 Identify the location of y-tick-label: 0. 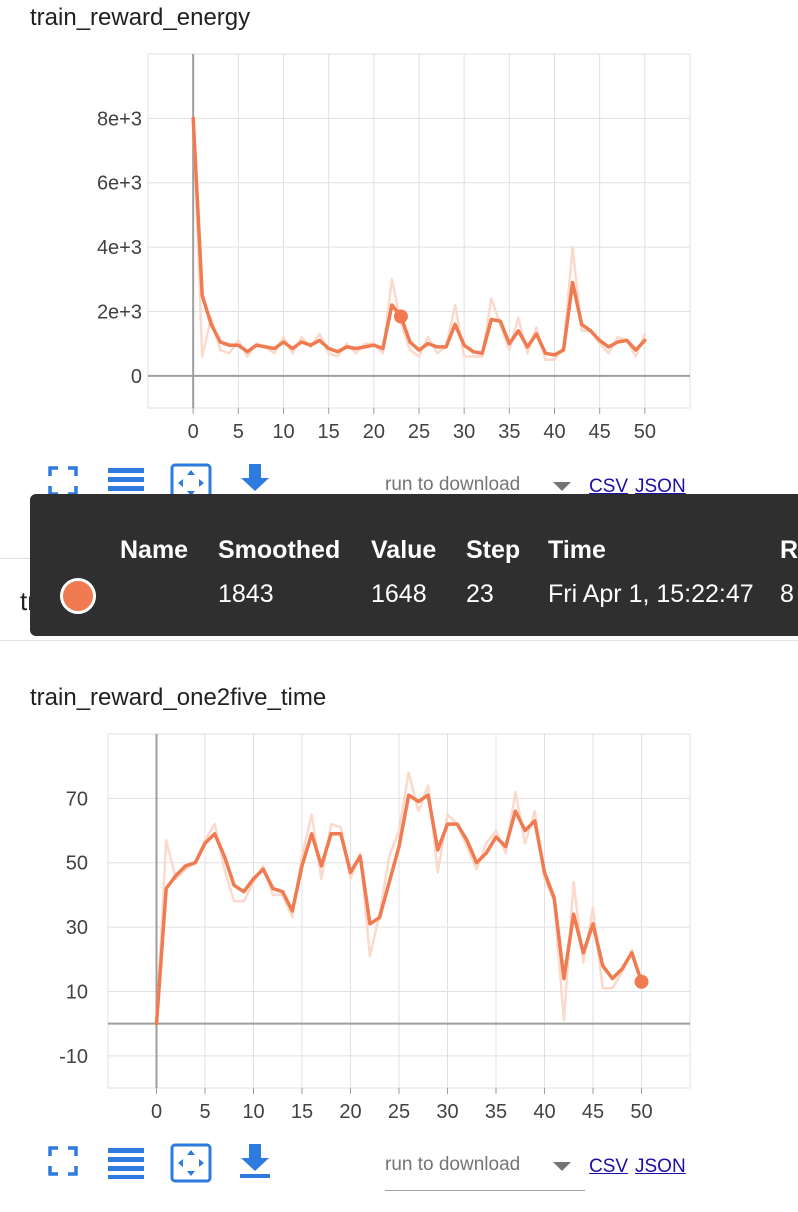
(136, 377).